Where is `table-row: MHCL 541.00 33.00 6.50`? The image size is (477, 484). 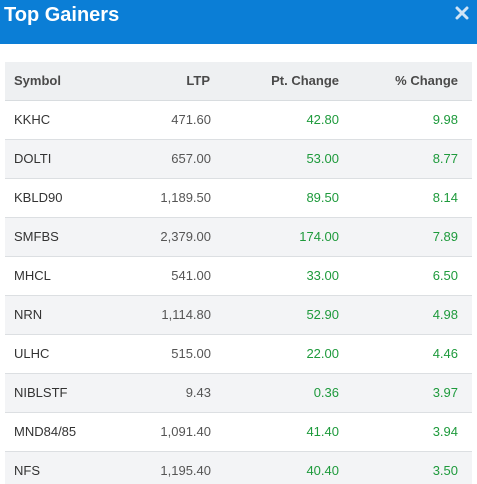
table-row: MHCL 541.00 33.00 6.50 is located at coordinates (238, 275).